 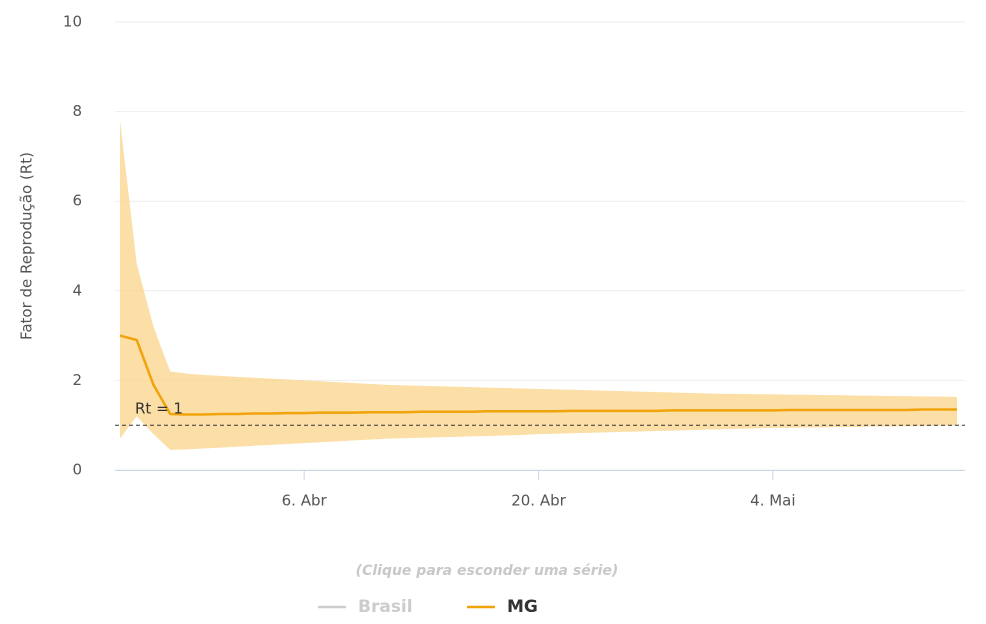 I want to click on series-line, so click(x=538, y=375).